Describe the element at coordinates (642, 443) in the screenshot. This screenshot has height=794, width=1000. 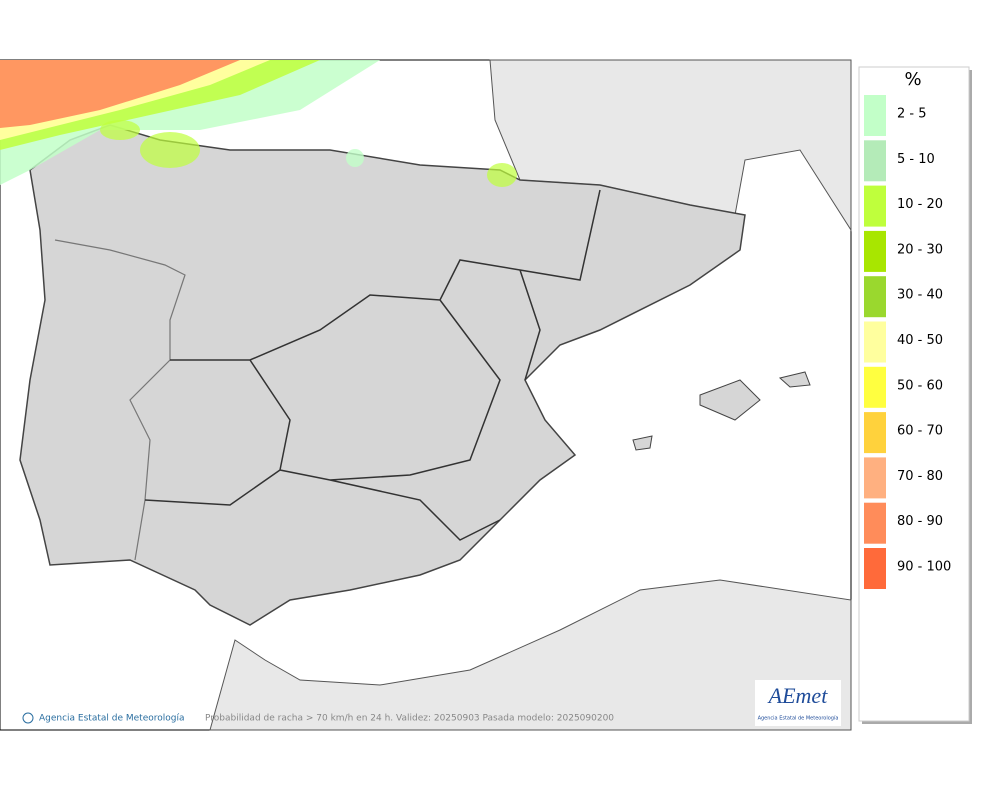
I see `ibiza` at that location.